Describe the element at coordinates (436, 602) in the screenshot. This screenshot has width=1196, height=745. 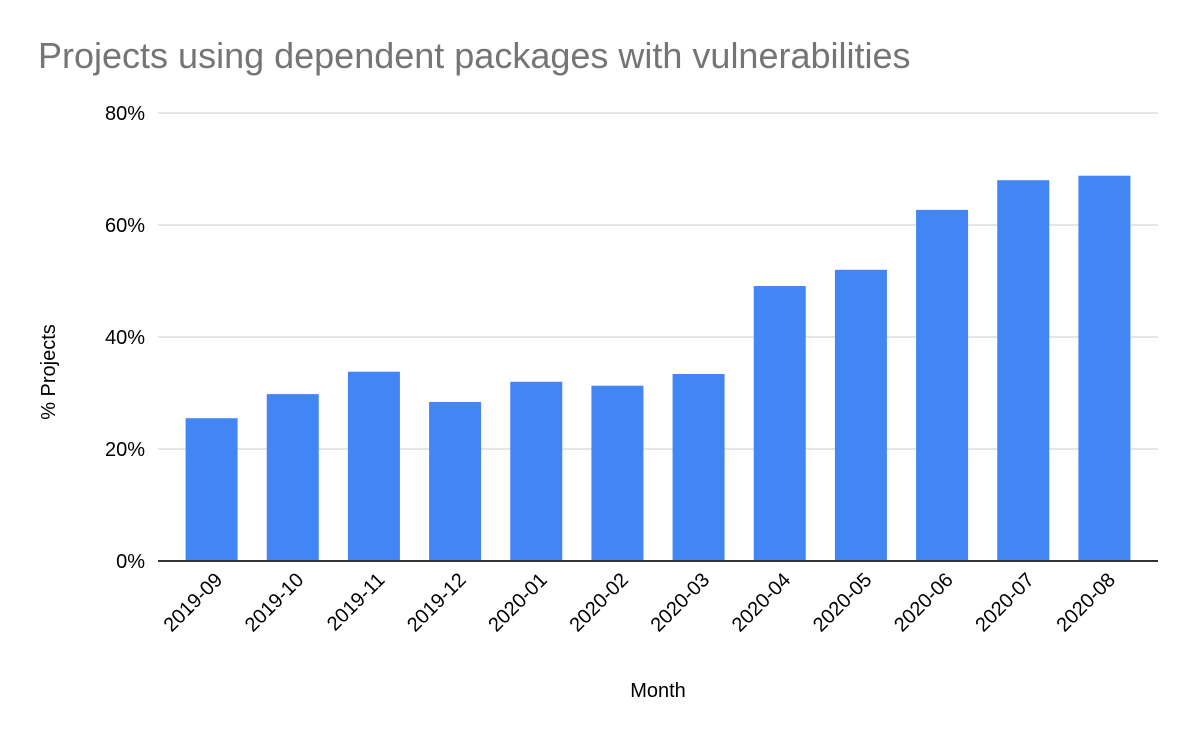
I see `x-tick-label: 2019-12` at that location.